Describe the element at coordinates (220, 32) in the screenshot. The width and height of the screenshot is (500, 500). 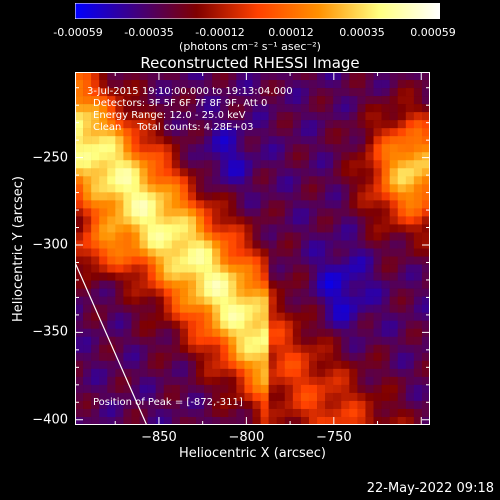
I see `colorbar-tick-label: -0.00012` at that location.